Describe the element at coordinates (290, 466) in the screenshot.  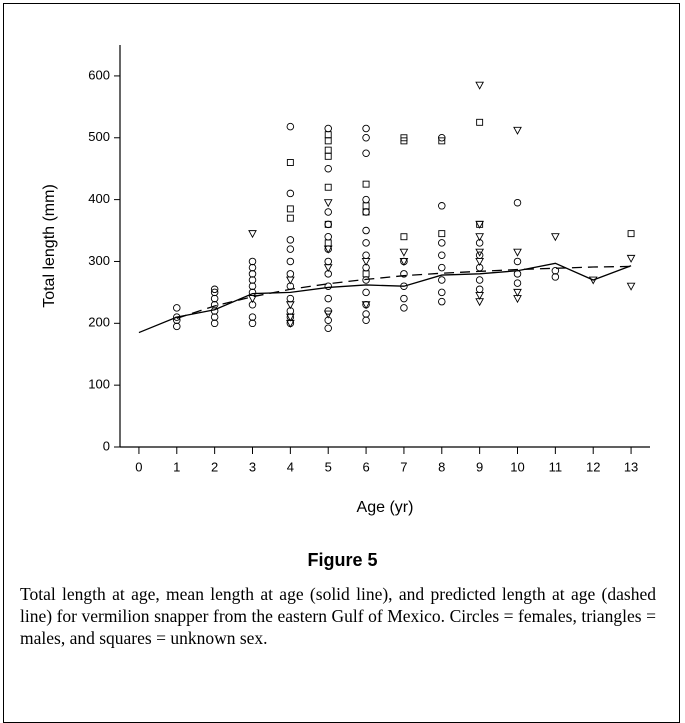
I see `x-tick-label: 4` at that location.